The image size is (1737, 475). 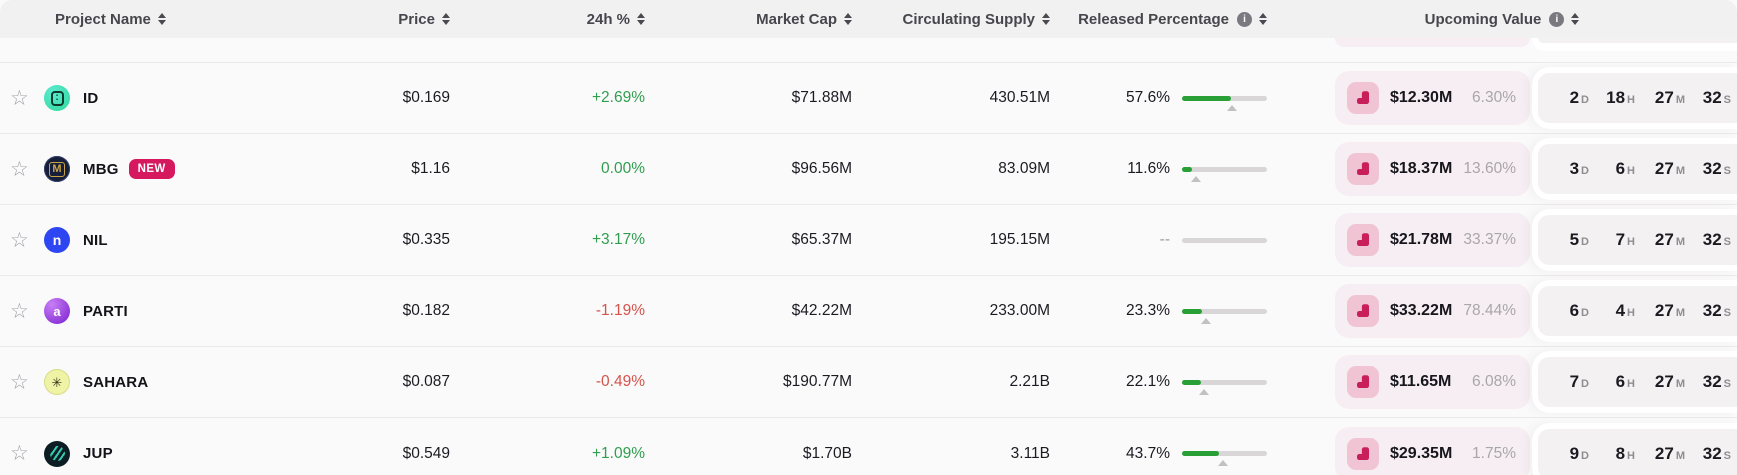 I want to click on circulating-supply-value: 233.00M, so click(x=1019, y=310).